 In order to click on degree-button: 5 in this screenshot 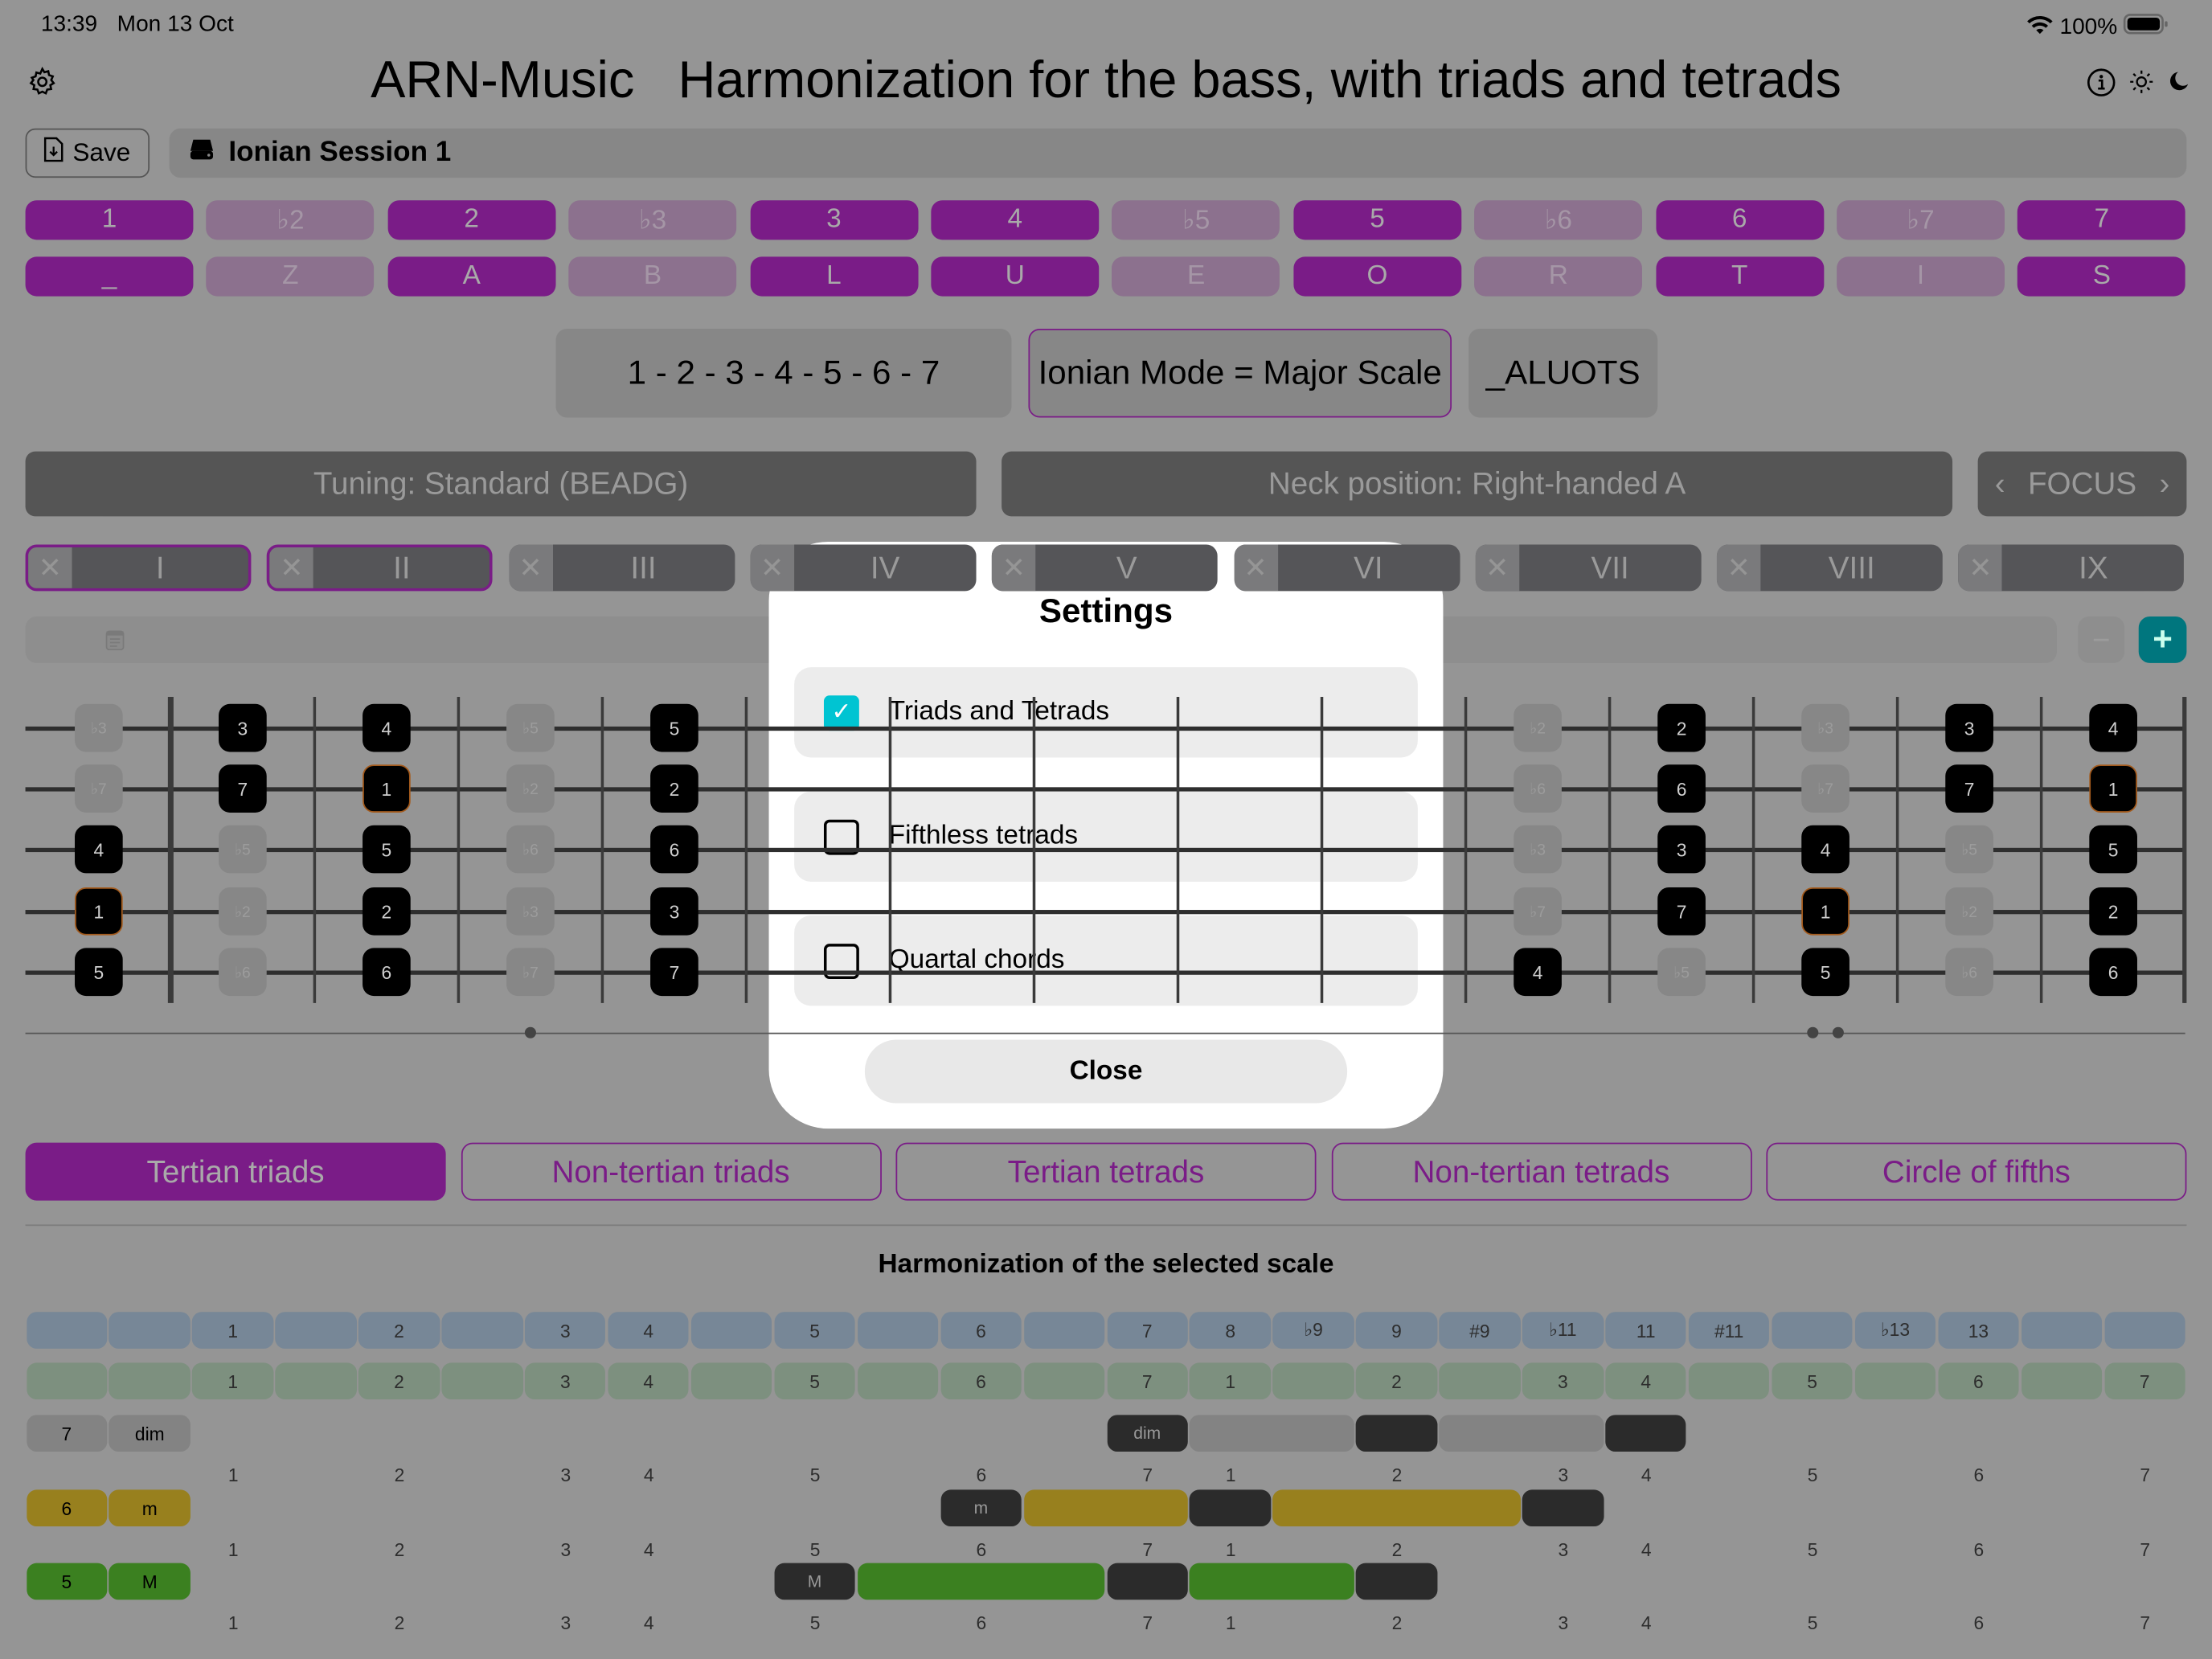, I will do `click(1377, 220)`.